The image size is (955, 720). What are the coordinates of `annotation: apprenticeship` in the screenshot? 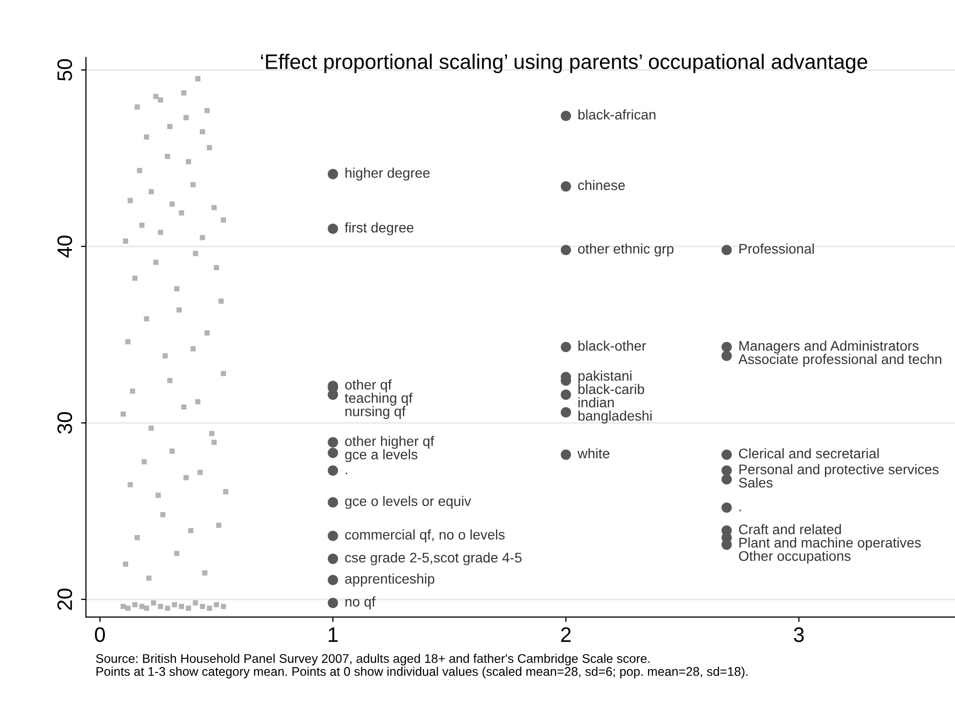 It's located at (389, 580).